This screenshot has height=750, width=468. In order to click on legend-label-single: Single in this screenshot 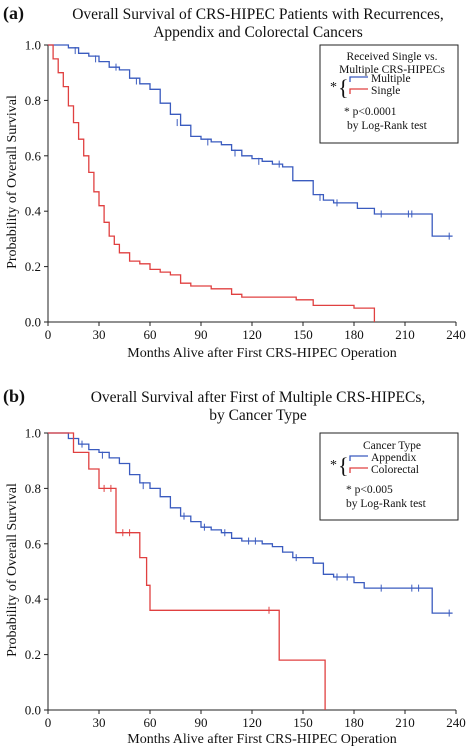, I will do `click(385, 91)`.